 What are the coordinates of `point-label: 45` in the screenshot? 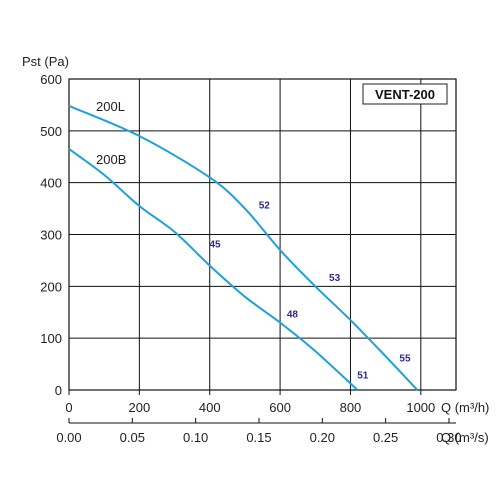 It's located at (215, 244).